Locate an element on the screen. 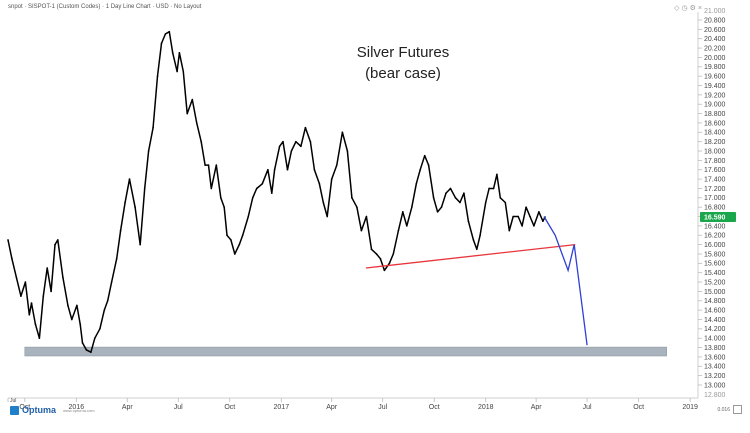  y-tick-label: 13.000 is located at coordinates (715, 385).